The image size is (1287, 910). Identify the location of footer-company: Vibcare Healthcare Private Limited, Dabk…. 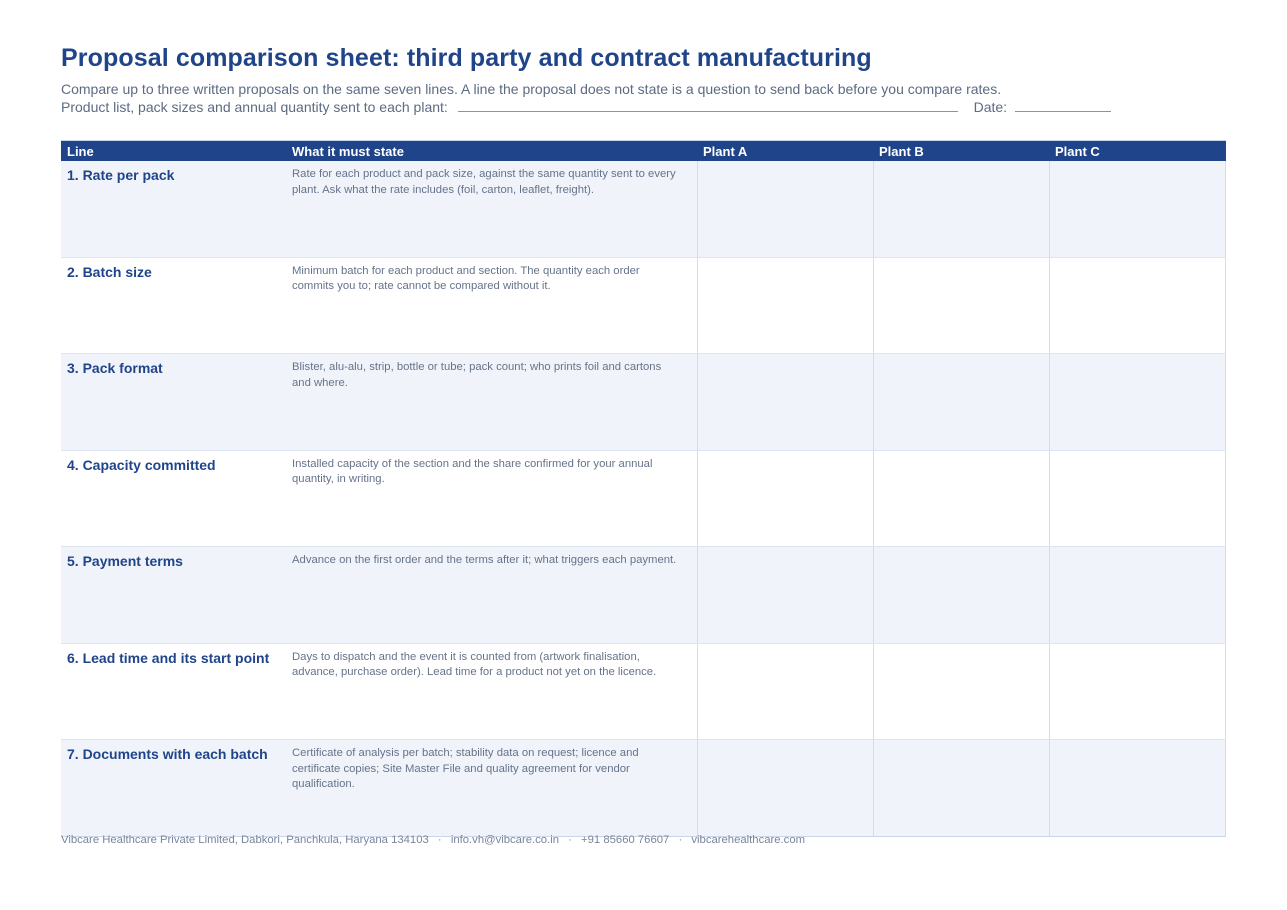
(245, 840).